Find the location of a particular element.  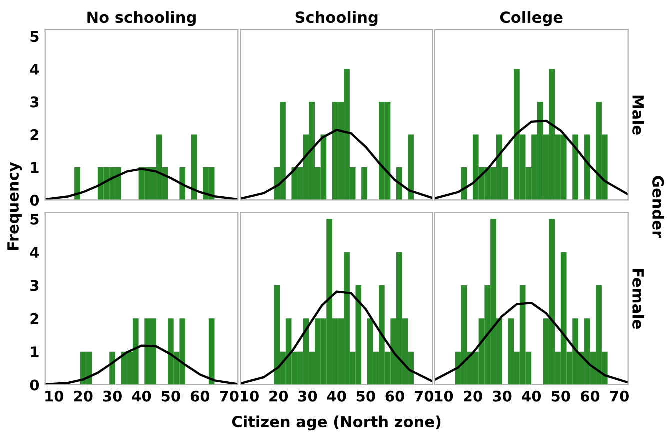

y-axis-title: Frequency is located at coordinates (15, 206).